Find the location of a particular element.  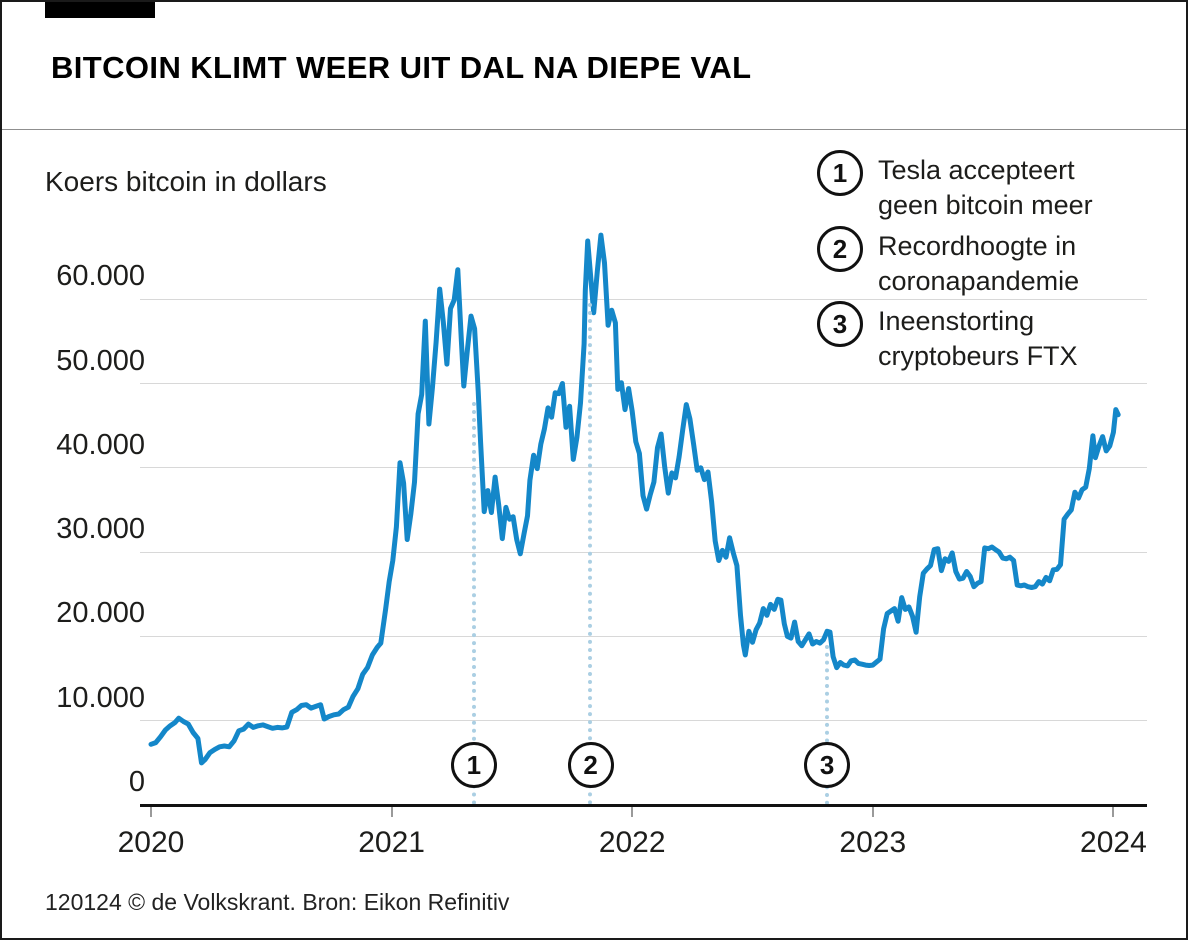

y-axis-label: 50.000 is located at coordinates (100, 360).